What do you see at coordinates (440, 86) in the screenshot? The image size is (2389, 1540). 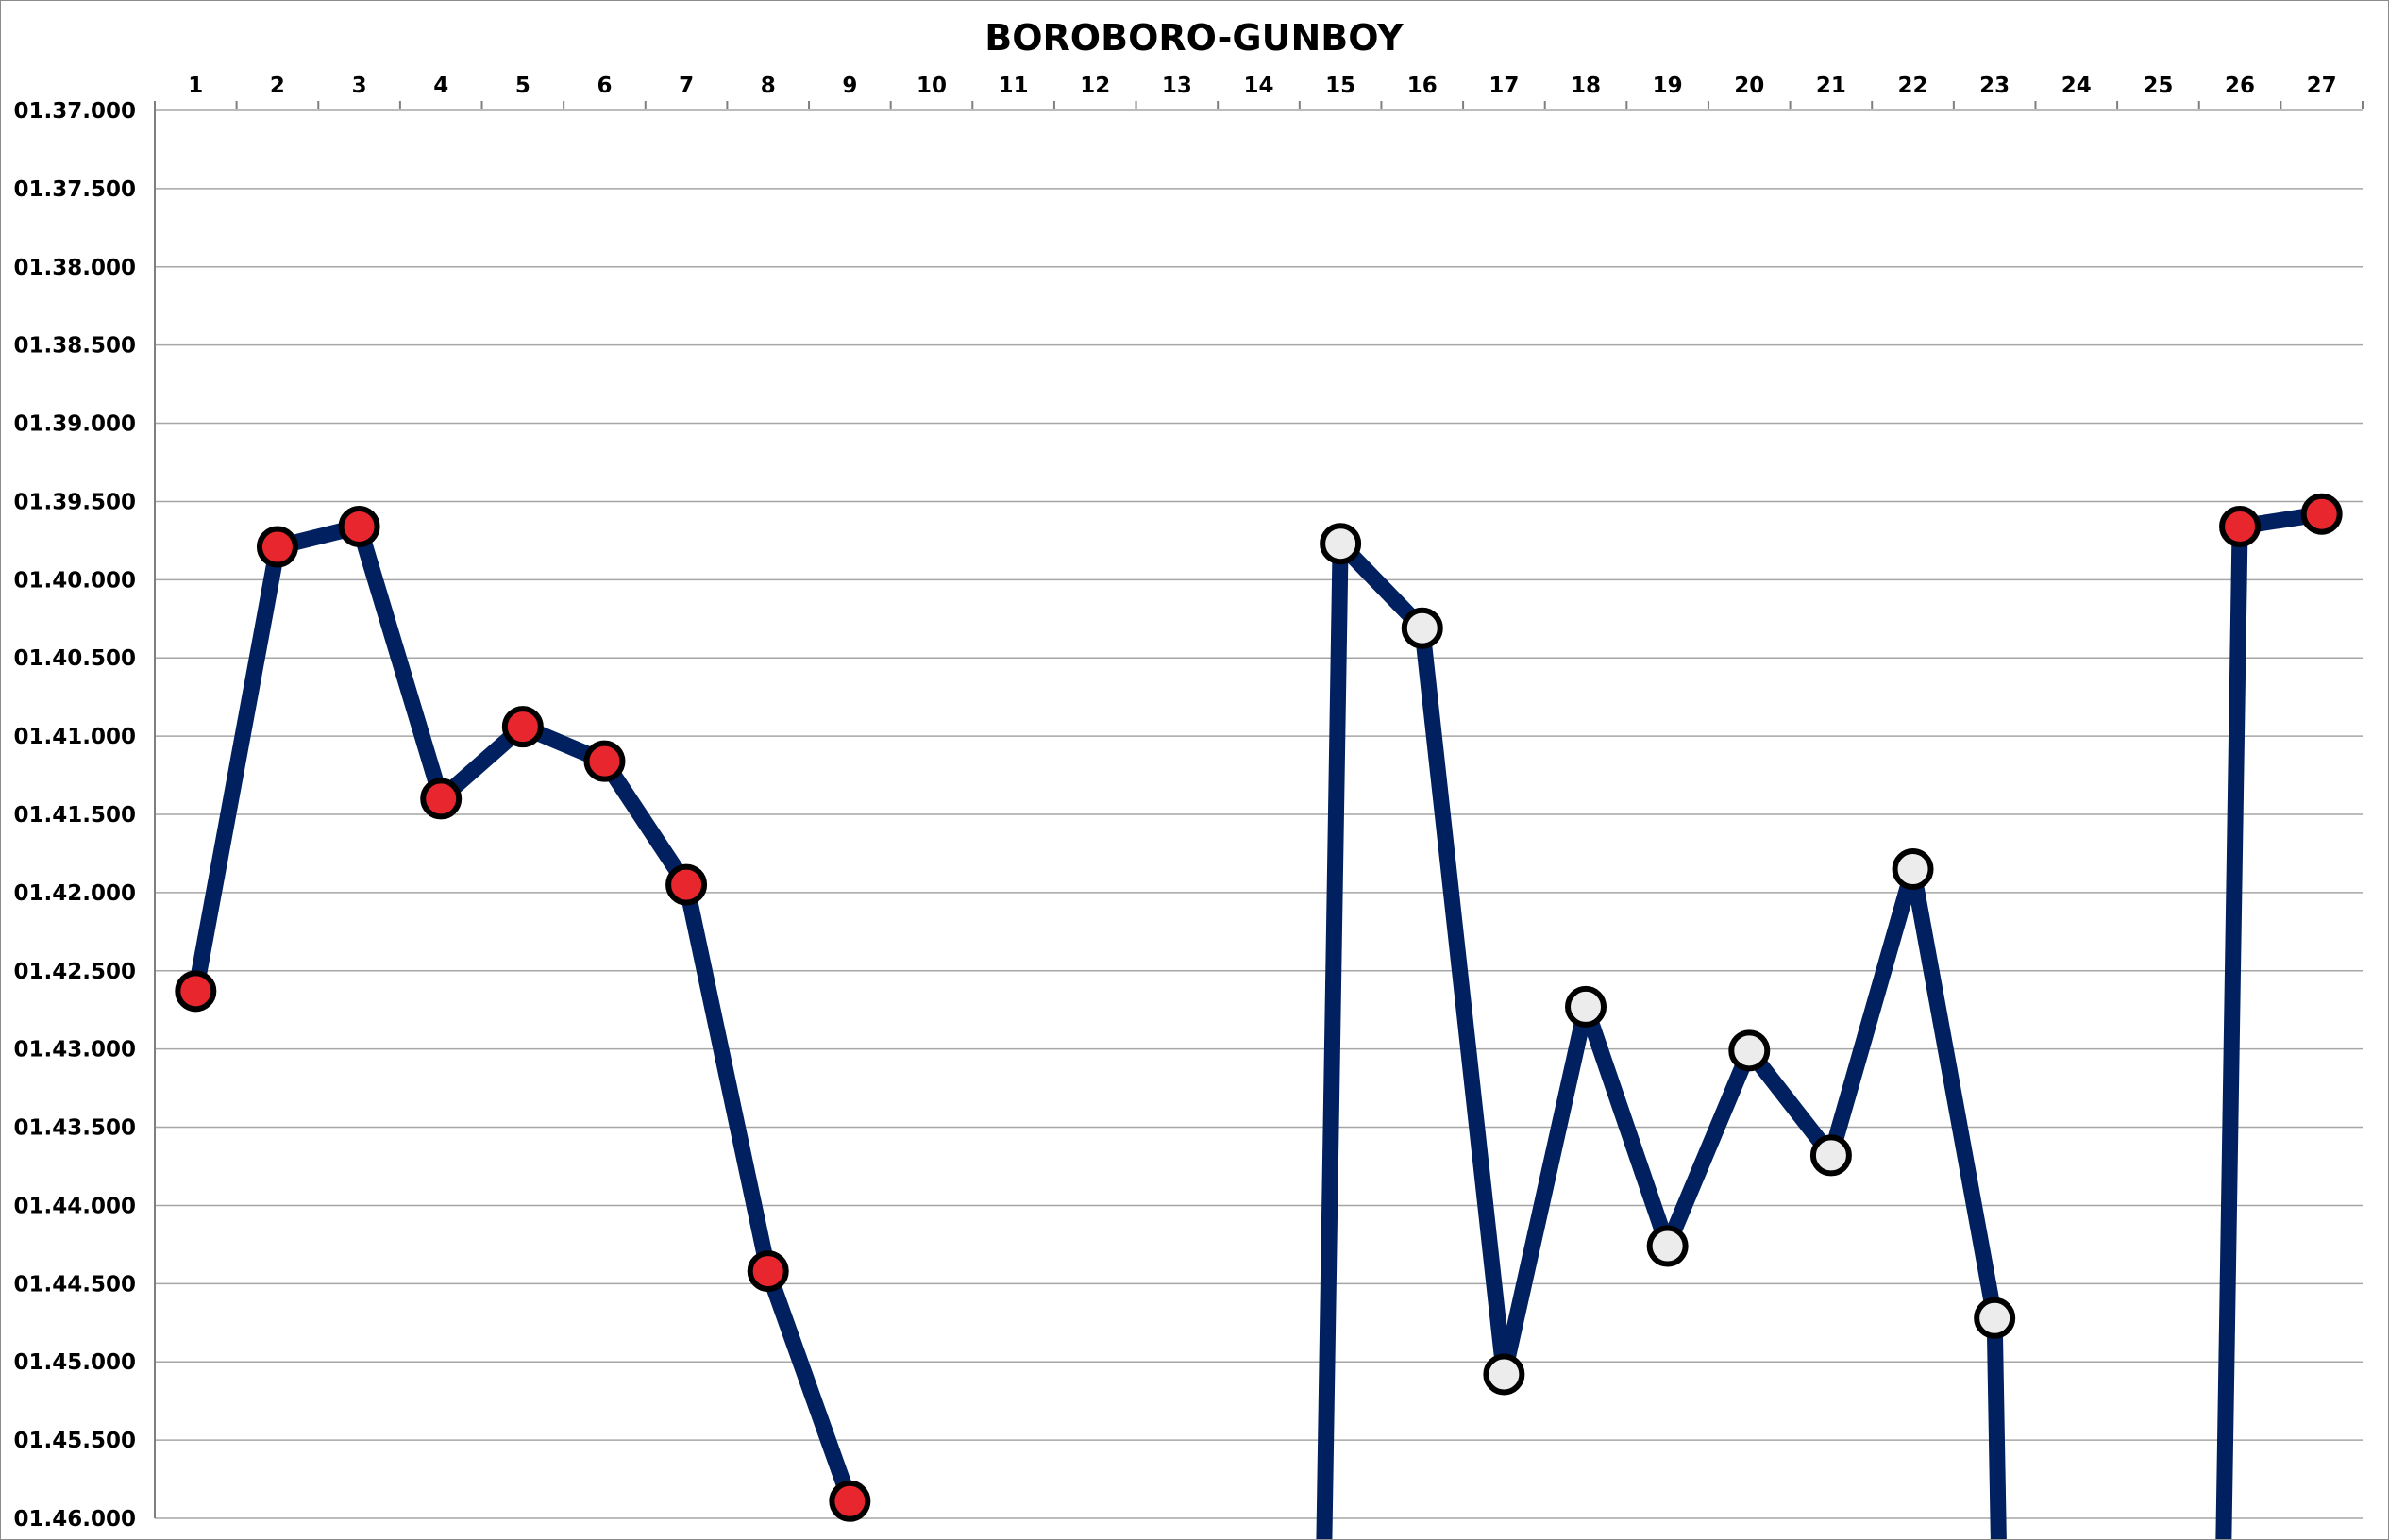 I see `x-tick-label: 4` at bounding box center [440, 86].